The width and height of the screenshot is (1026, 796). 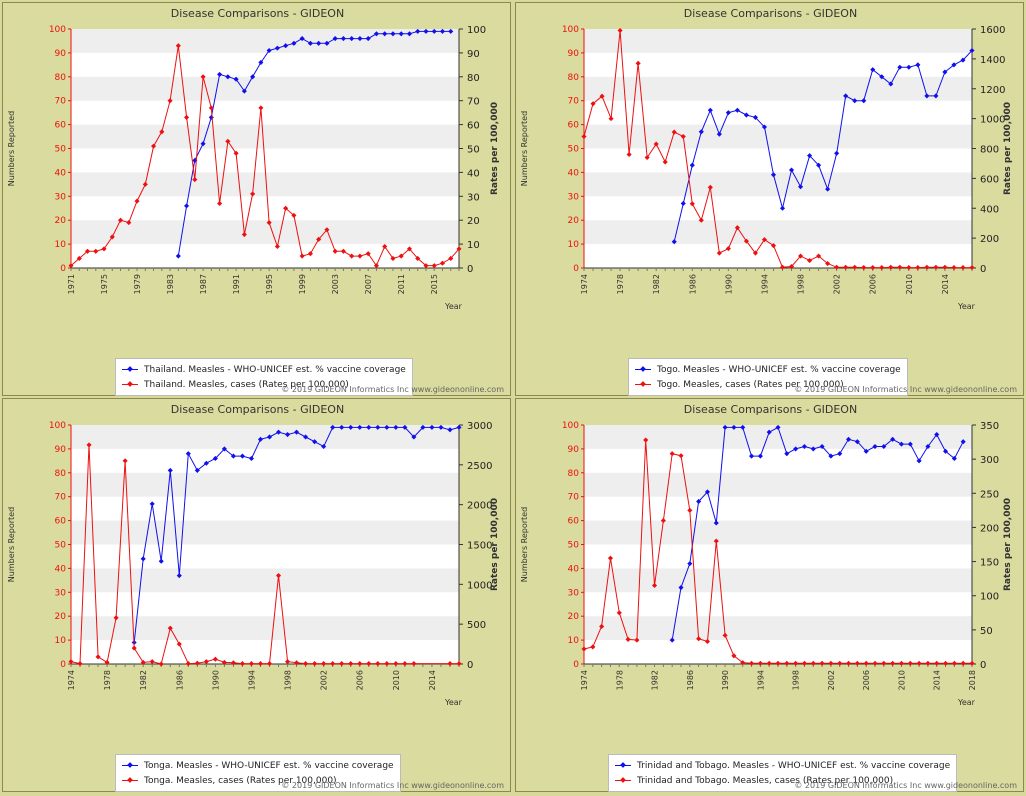 I want to click on y-tick-label-right: 30, so click(x=473, y=197).